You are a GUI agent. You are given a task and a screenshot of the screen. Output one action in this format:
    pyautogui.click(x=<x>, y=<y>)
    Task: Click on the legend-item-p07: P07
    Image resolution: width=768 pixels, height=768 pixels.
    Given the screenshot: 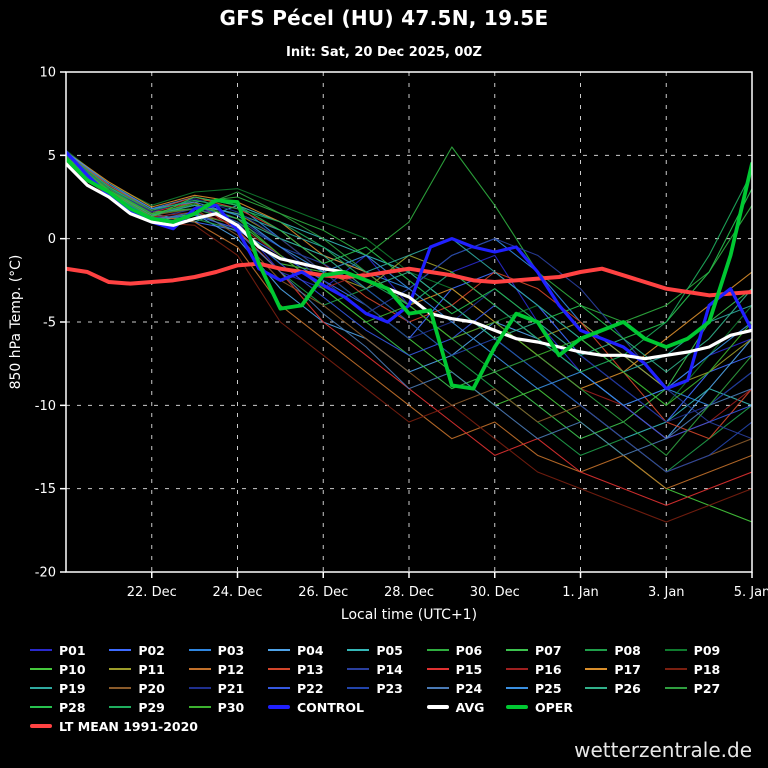 What is the action you would take?
    pyautogui.click(x=545, y=650)
    